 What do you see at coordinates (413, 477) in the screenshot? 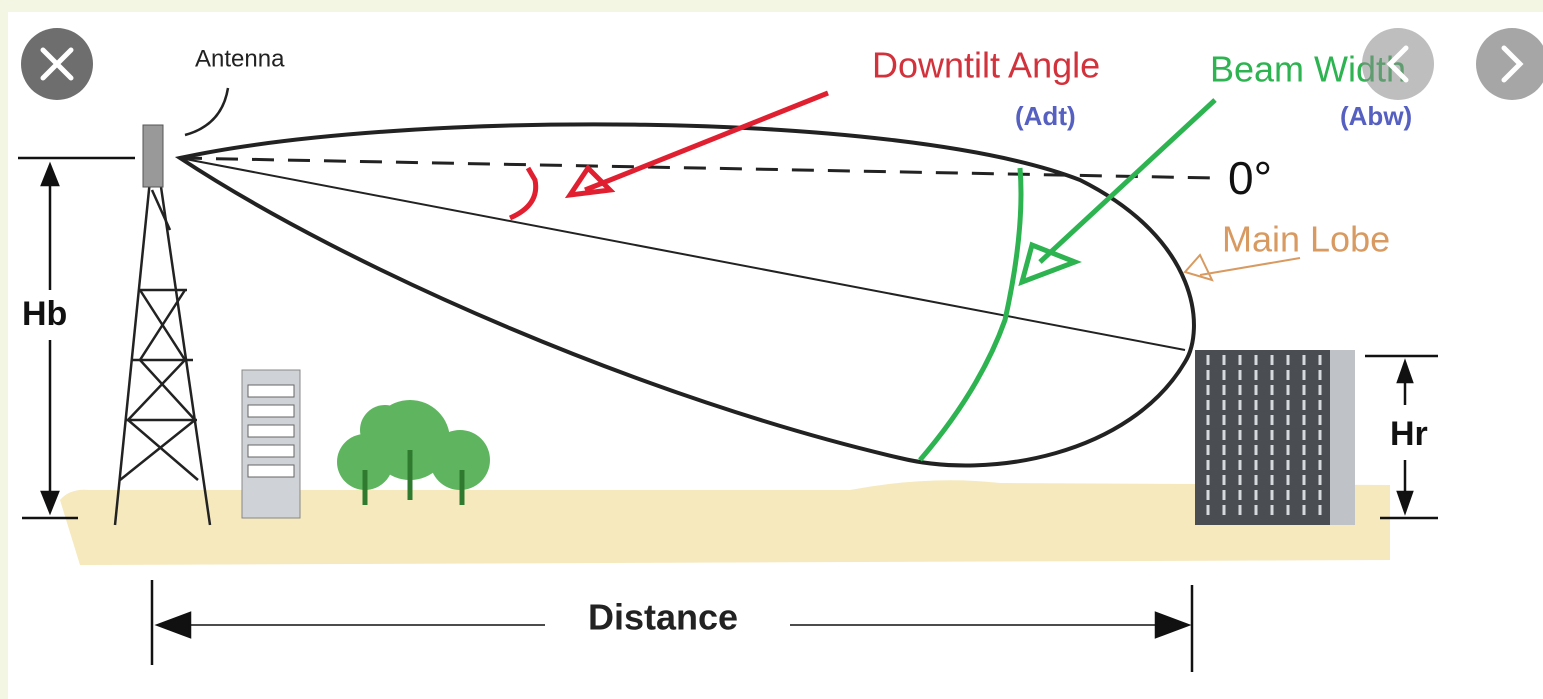
I see `tree-trunks` at bounding box center [413, 477].